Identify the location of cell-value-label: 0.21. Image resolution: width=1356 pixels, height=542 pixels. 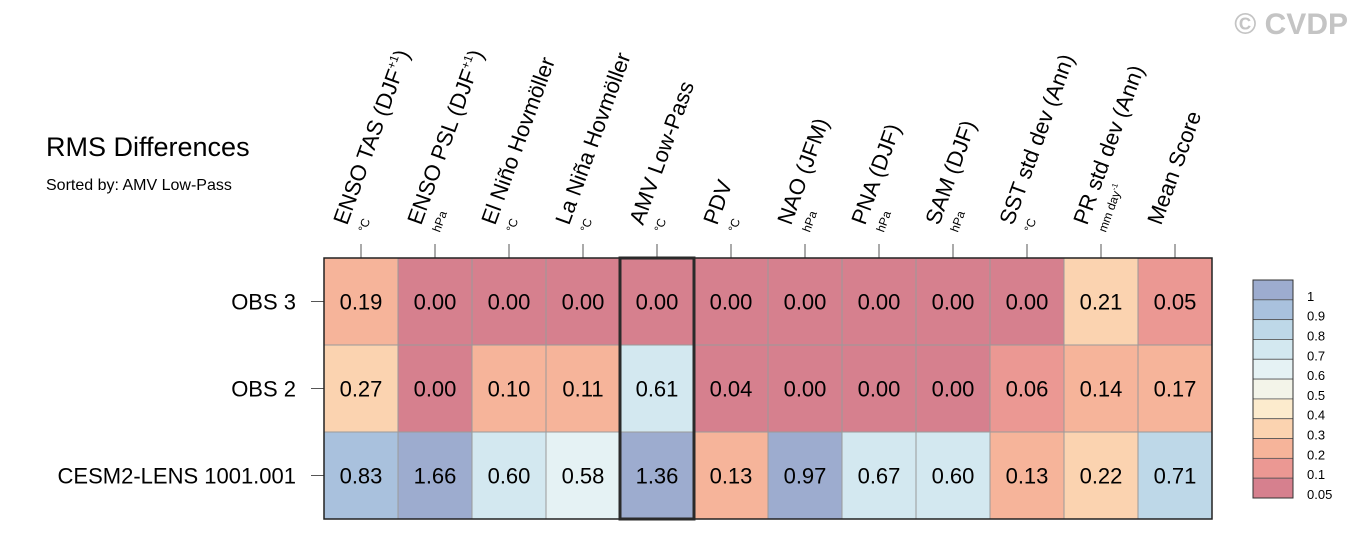
(1101, 302).